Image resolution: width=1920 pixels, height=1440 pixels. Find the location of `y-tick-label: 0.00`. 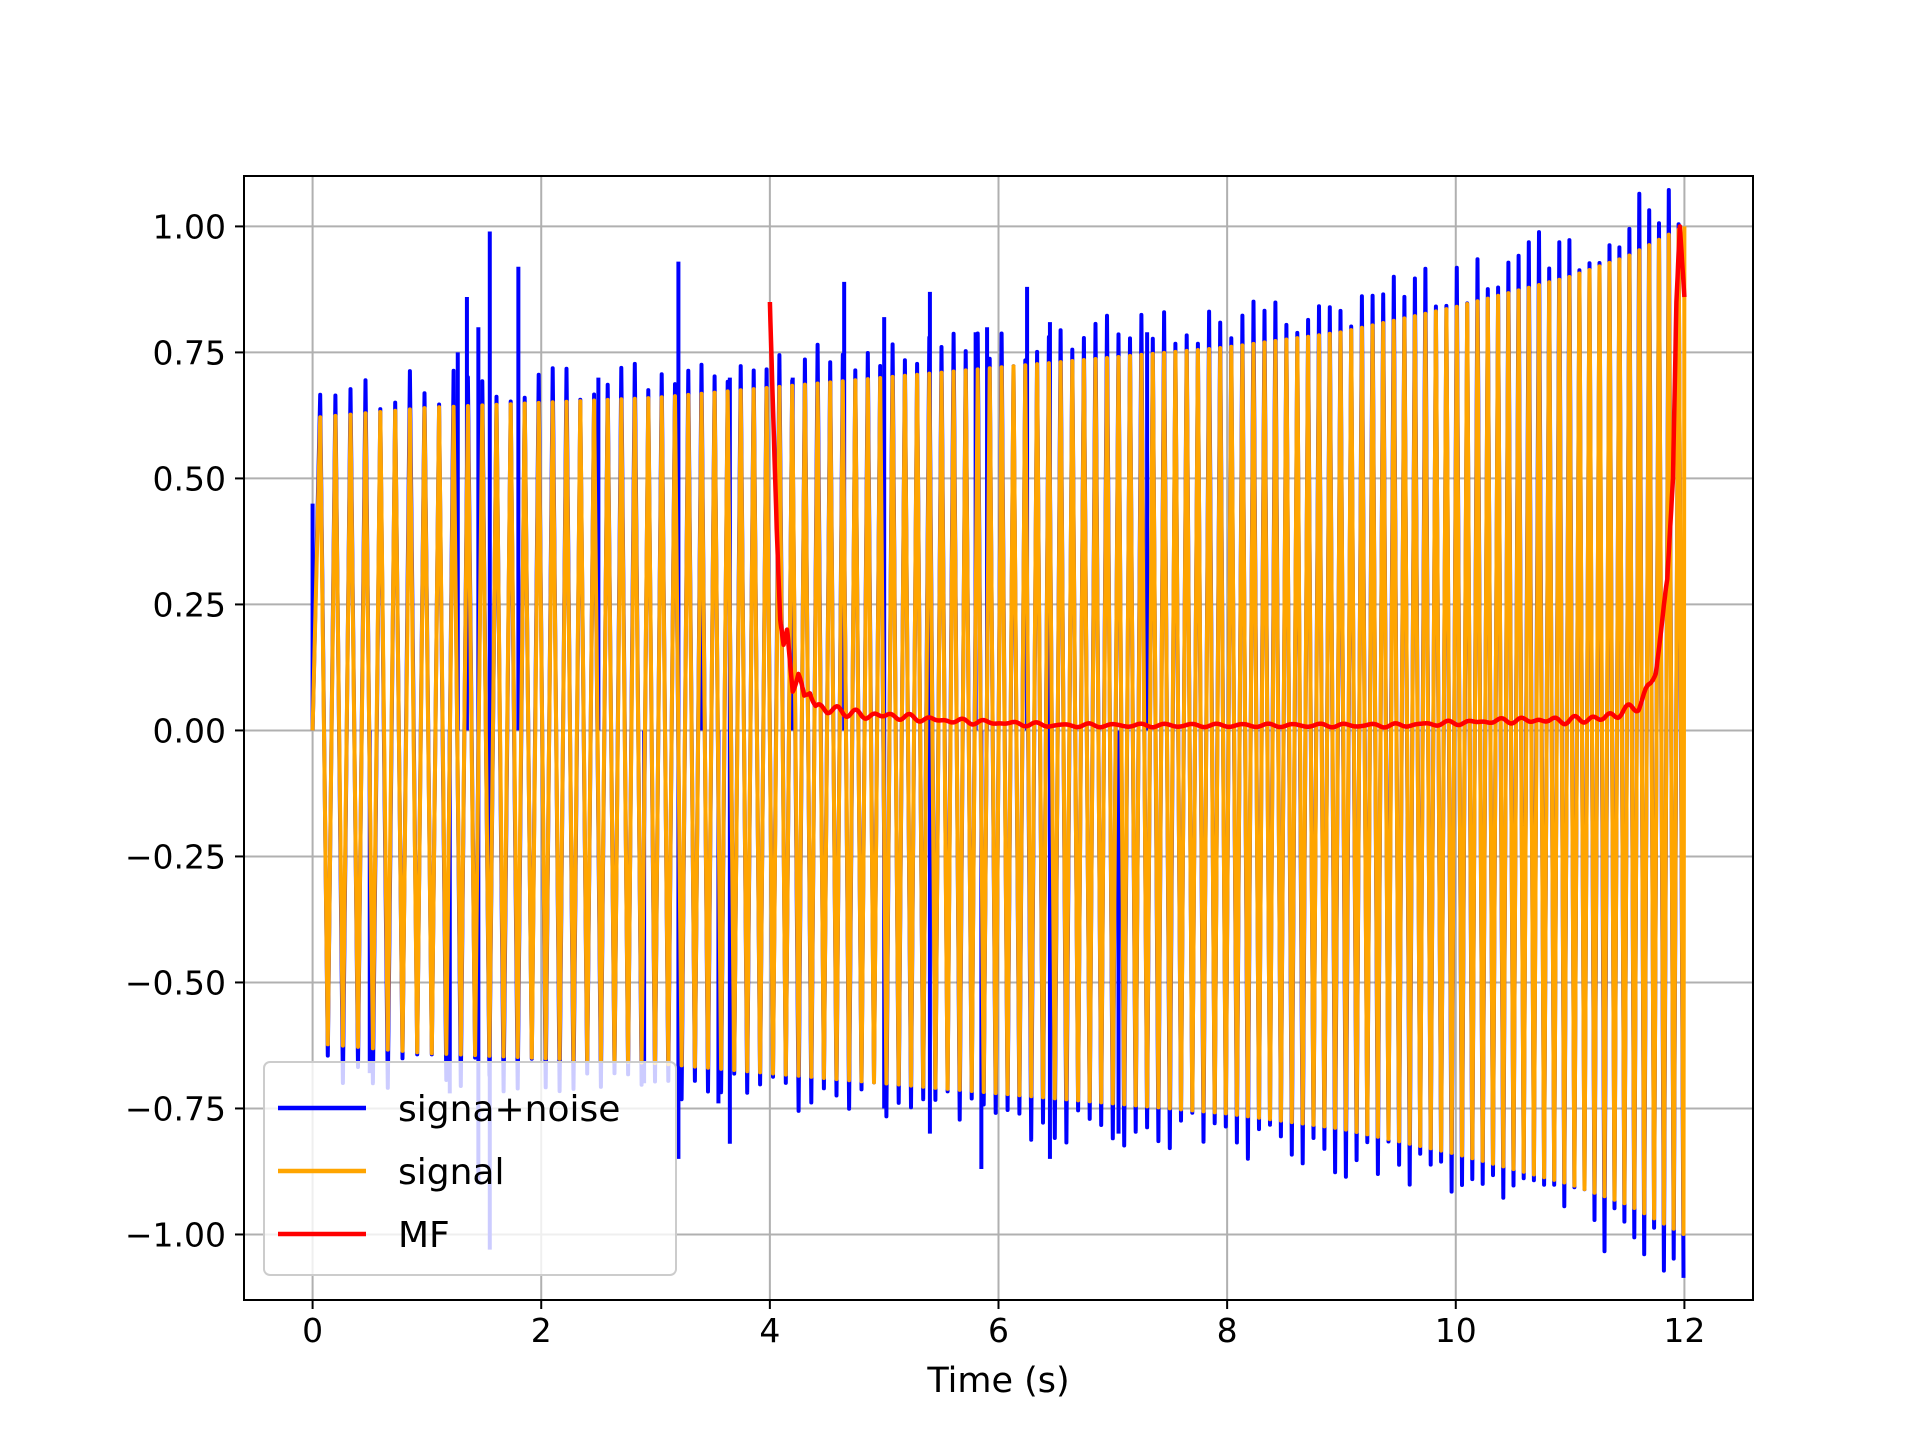

y-tick-label: 0.00 is located at coordinates (189, 730).